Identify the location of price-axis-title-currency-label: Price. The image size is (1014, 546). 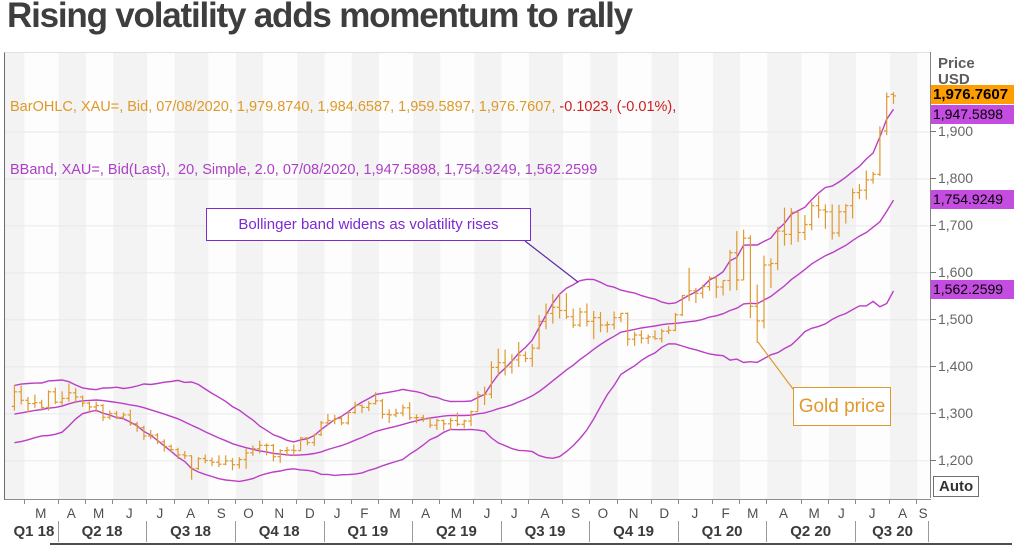
(956, 63).